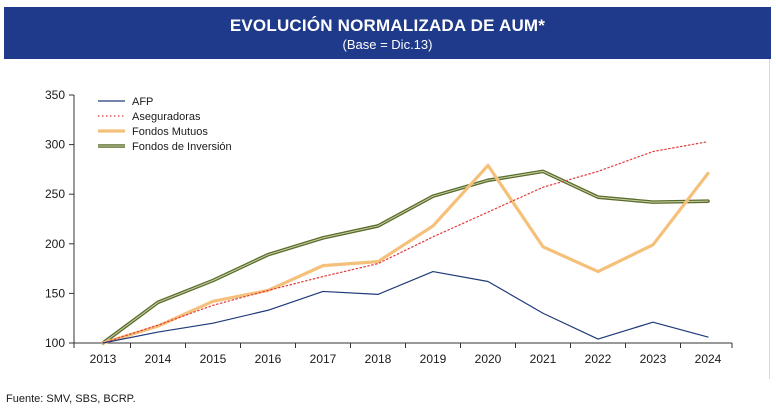 This screenshot has height=414, width=776. I want to click on x-tick-label: 2017, so click(323, 359).